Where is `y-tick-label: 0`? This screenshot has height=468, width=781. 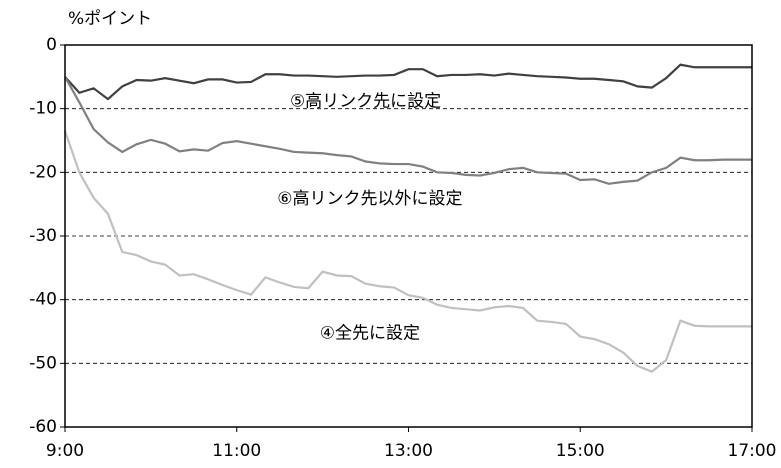 y-tick-label: 0 is located at coordinates (51, 45).